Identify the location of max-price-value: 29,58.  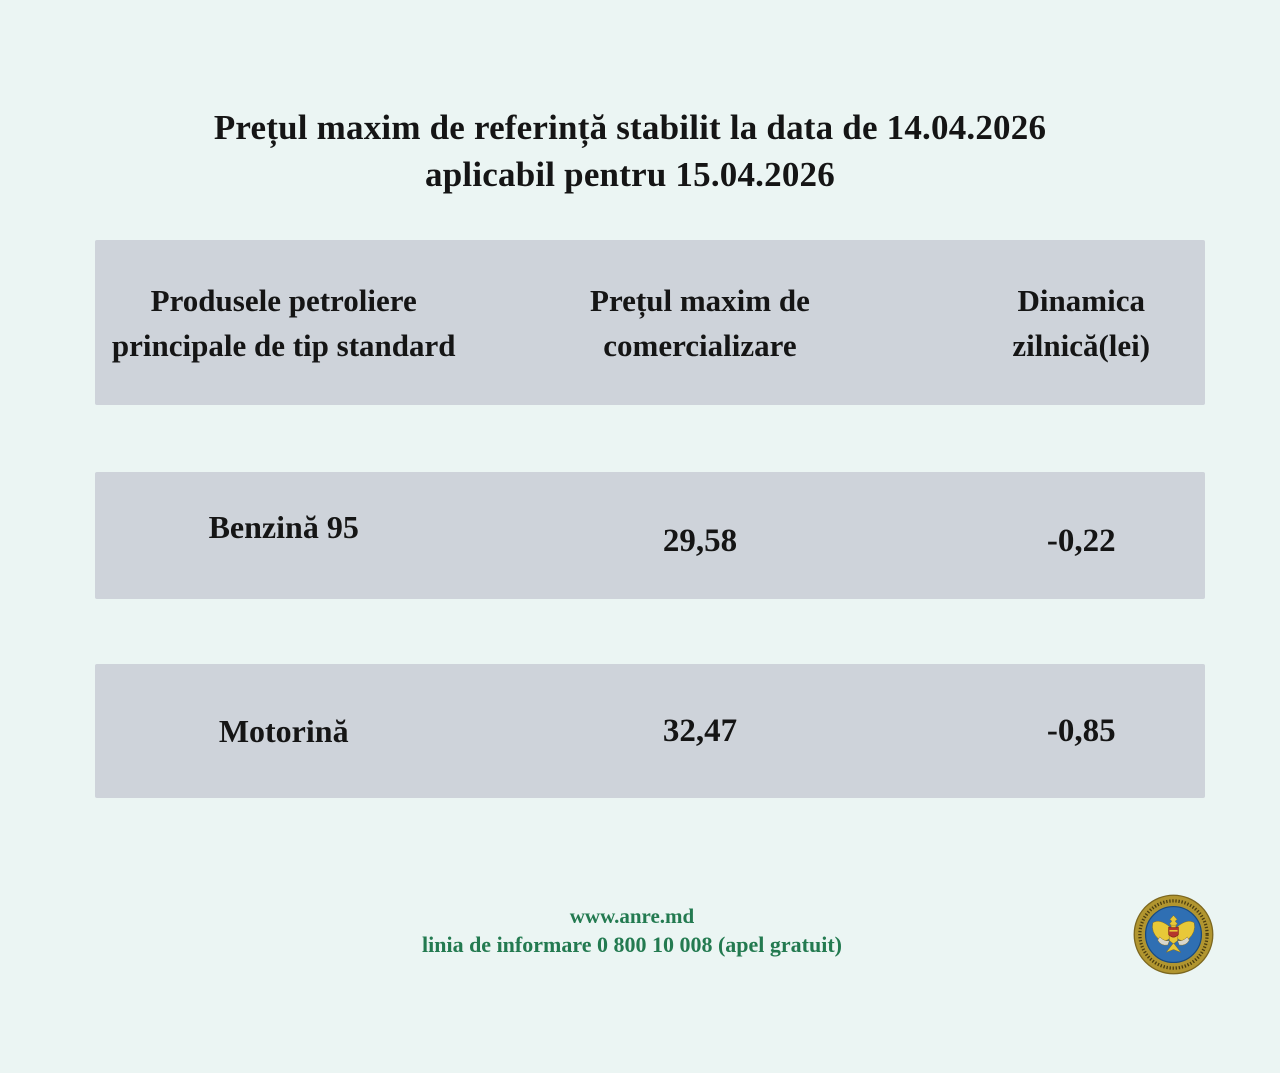
(700, 541).